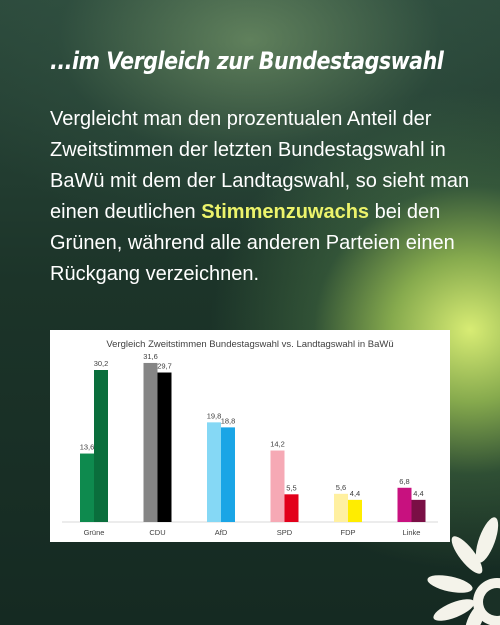 The height and width of the screenshot is (625, 500). What do you see at coordinates (214, 472) in the screenshot?
I see `bar-afd-series1` at bounding box center [214, 472].